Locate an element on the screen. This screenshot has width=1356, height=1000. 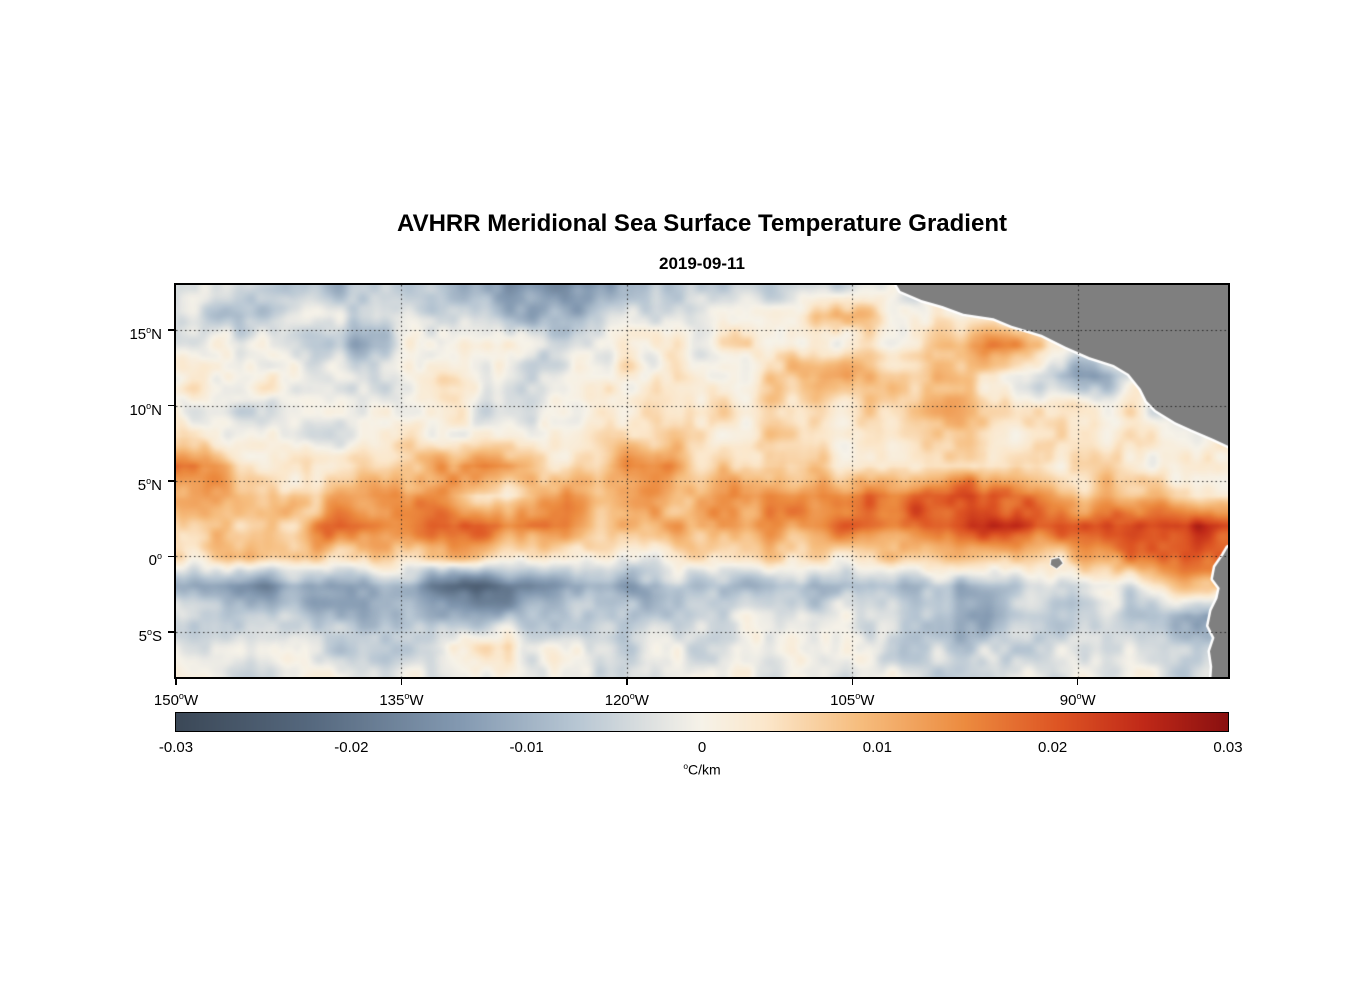
x-tick-label: 120oW is located at coordinates (626, 700).